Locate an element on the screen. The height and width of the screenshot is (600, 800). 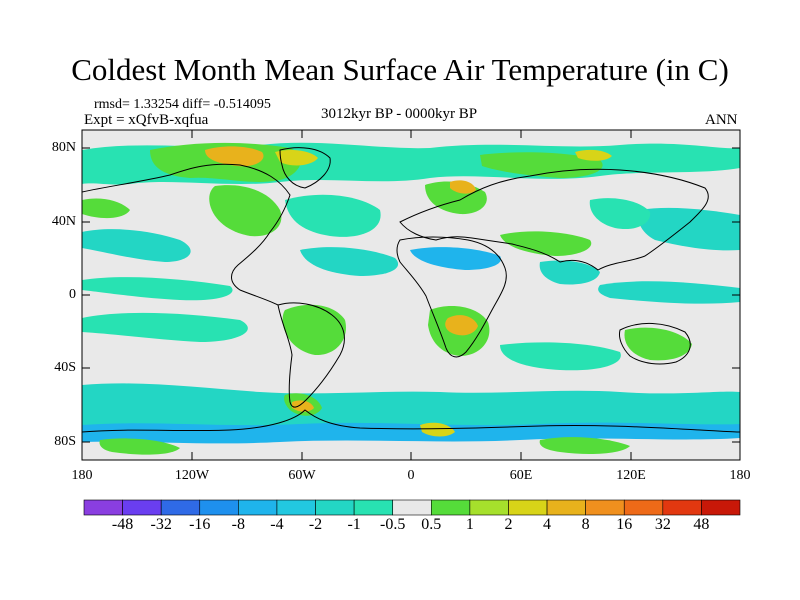
coast-africa is located at coordinates (451, 297).